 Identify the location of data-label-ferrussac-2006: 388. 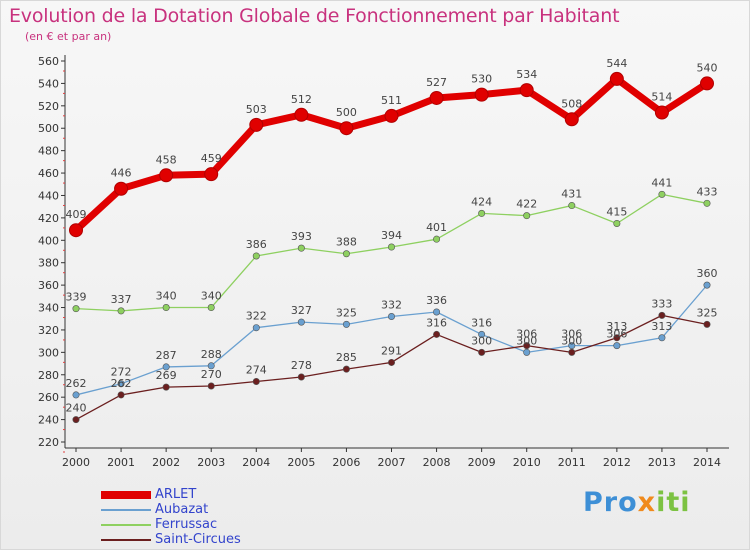
(346, 242).